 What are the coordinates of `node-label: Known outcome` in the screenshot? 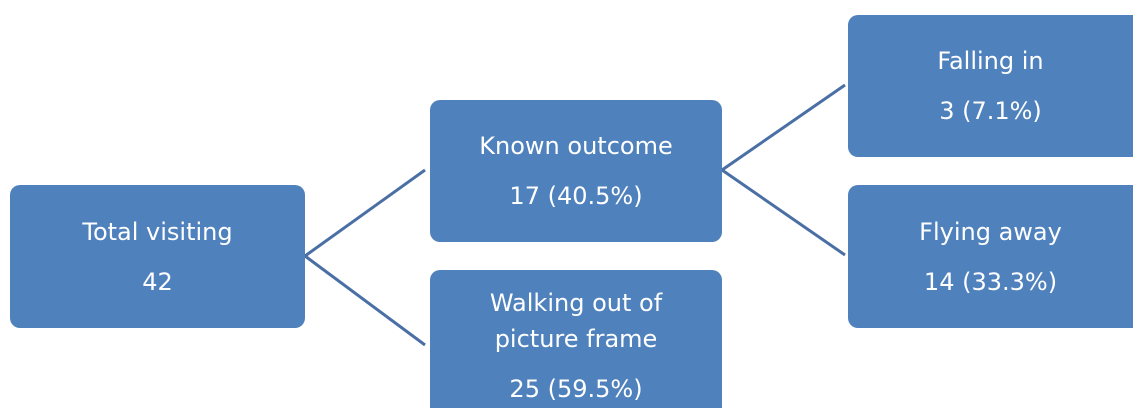 It's located at (576, 146).